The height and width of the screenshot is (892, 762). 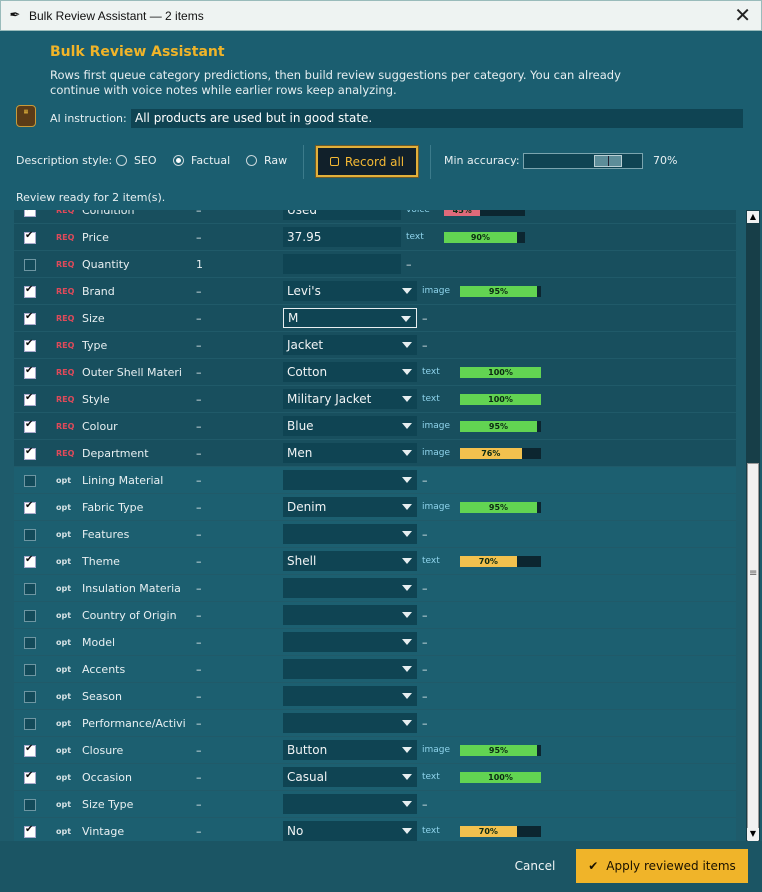 I want to click on field-label: Department, so click(x=115, y=453).